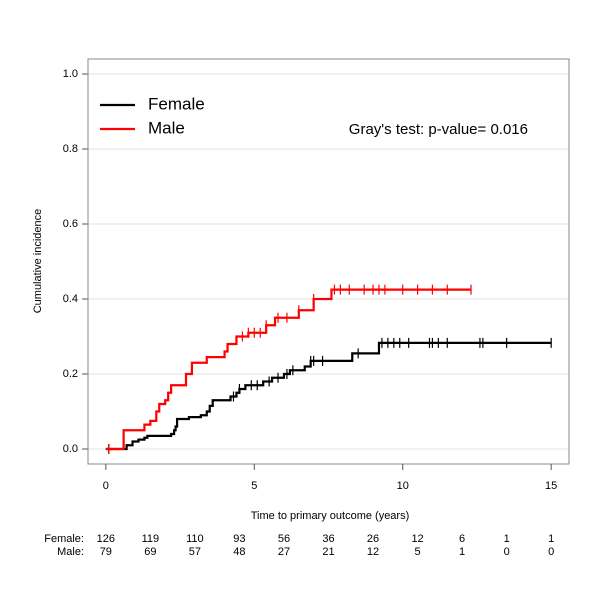 The width and height of the screenshot is (600, 600). Describe the element at coordinates (70, 149) in the screenshot. I see `y-tick-label: 0.8` at that location.